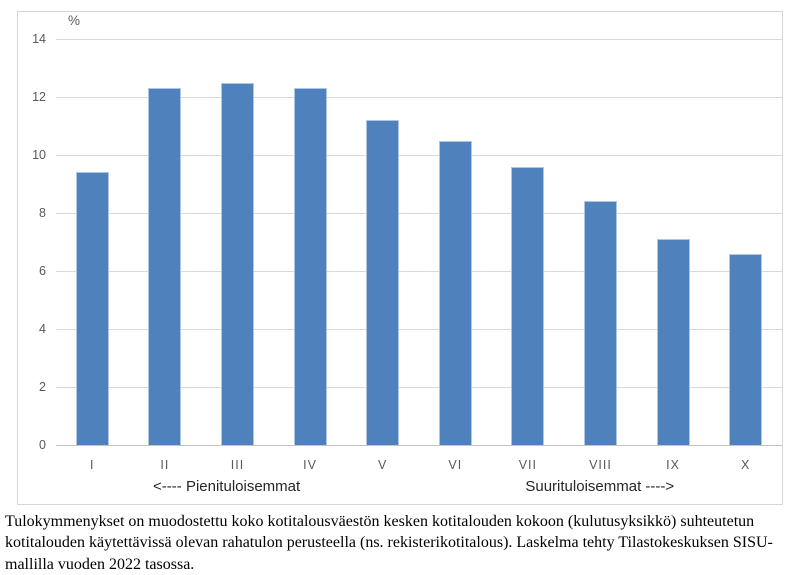 The height and width of the screenshot is (575, 788). What do you see at coordinates (42, 271) in the screenshot?
I see `y-tick-label: 6` at bounding box center [42, 271].